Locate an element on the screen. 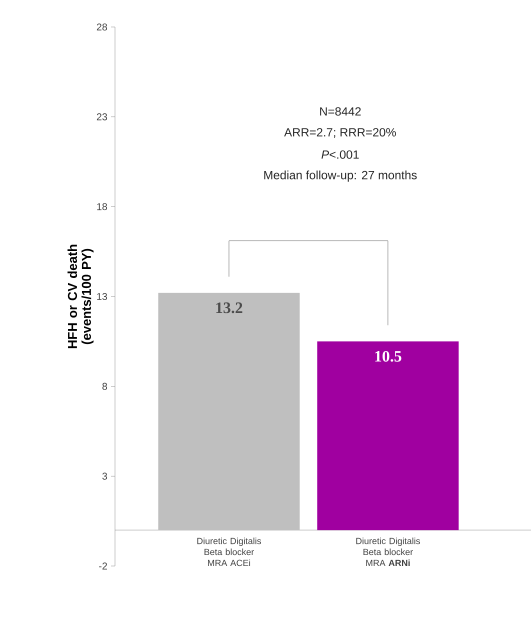 The width and height of the screenshot is (531, 626). data-label: 13.2 is located at coordinates (229, 308).